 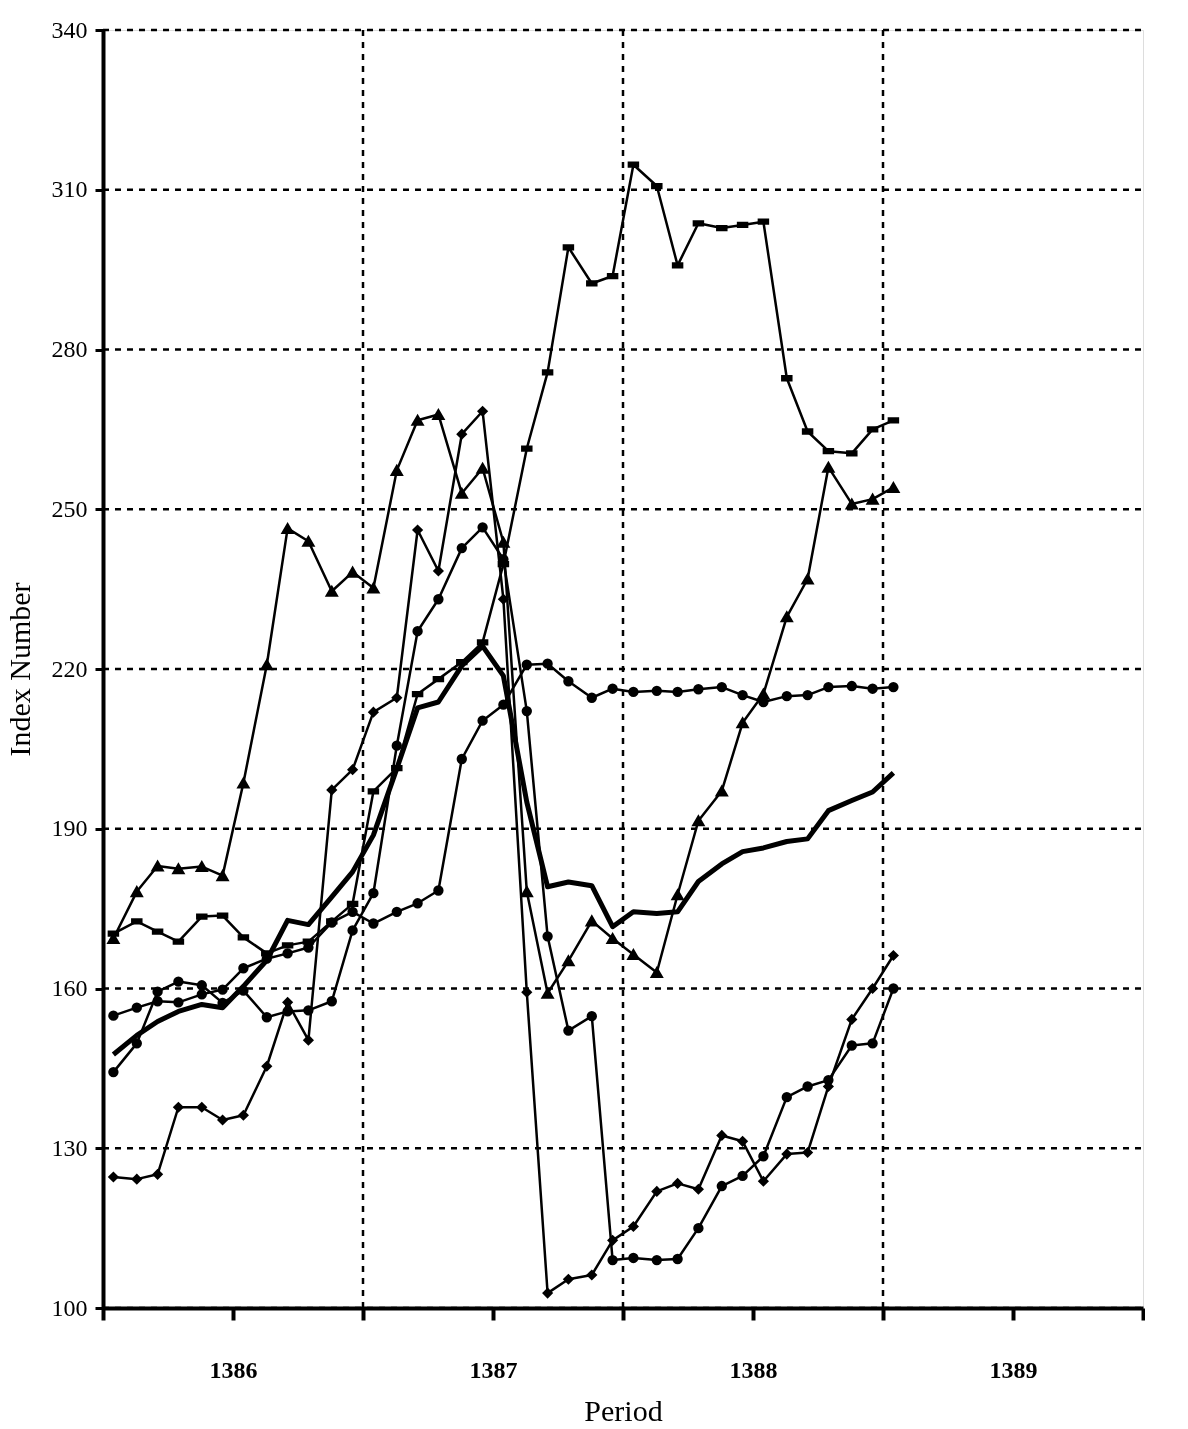 I want to click on x-tick-label: 1389, so click(x=1013, y=1369).